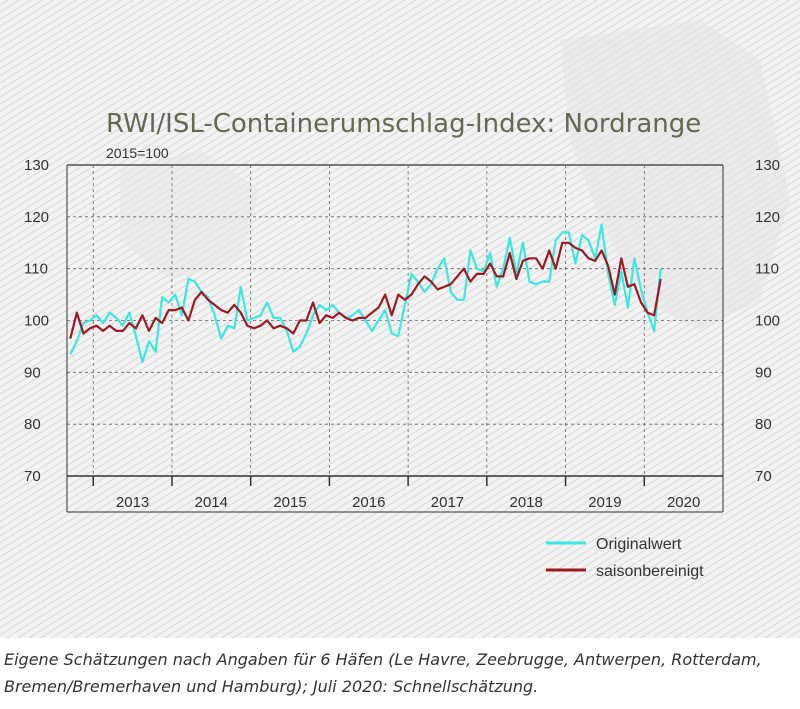 The width and height of the screenshot is (800, 709). I want to click on y-tick-left-90: 90, so click(32, 372).